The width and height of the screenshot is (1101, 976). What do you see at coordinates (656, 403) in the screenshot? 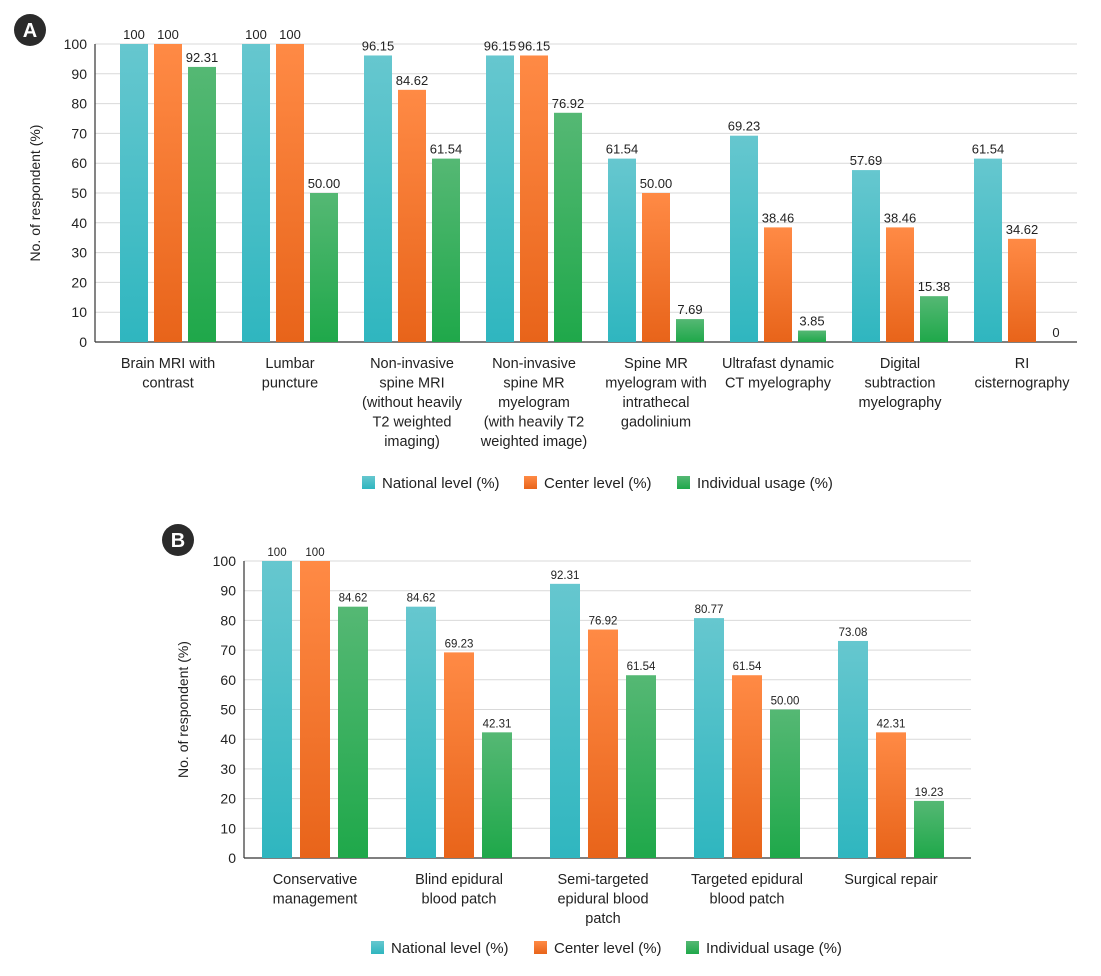
I see `x-category-line: intrathecal` at bounding box center [656, 403].